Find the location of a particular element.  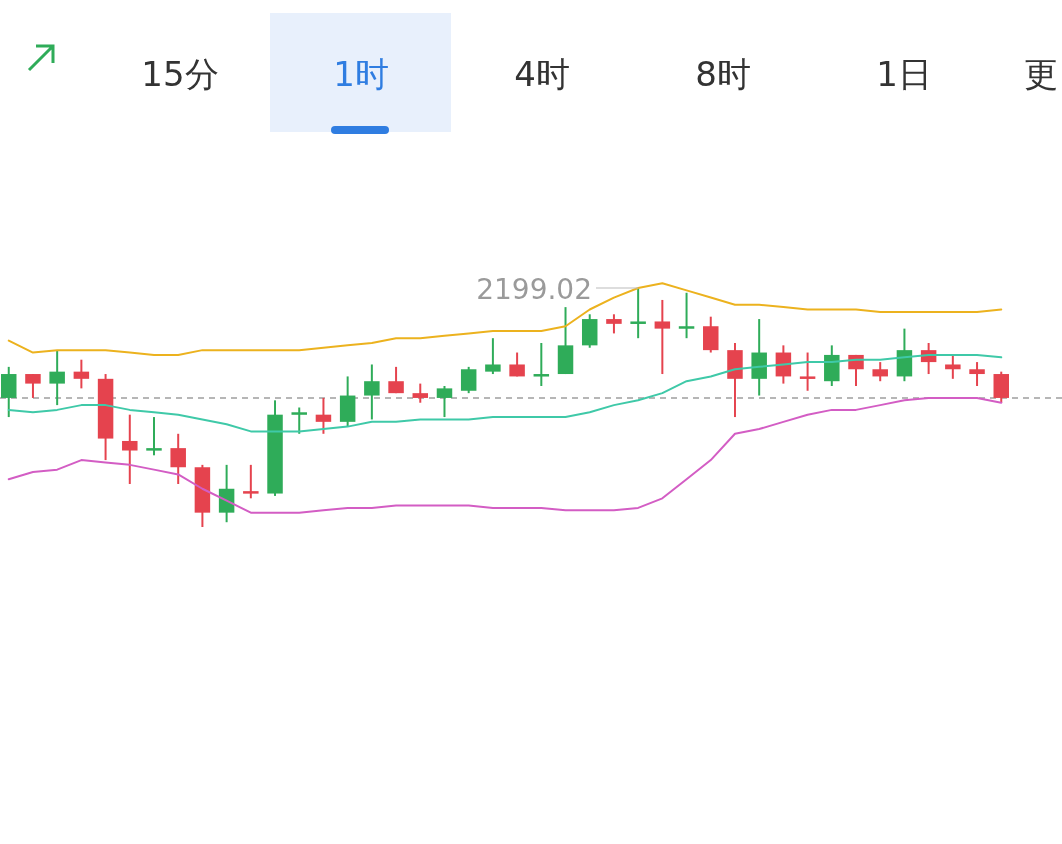

text: 4时 is located at coordinates (542, 74).